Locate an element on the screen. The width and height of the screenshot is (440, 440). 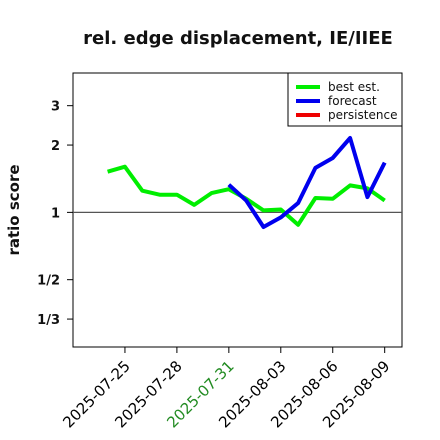
y-tick-label: 1 is located at coordinates (55, 213).